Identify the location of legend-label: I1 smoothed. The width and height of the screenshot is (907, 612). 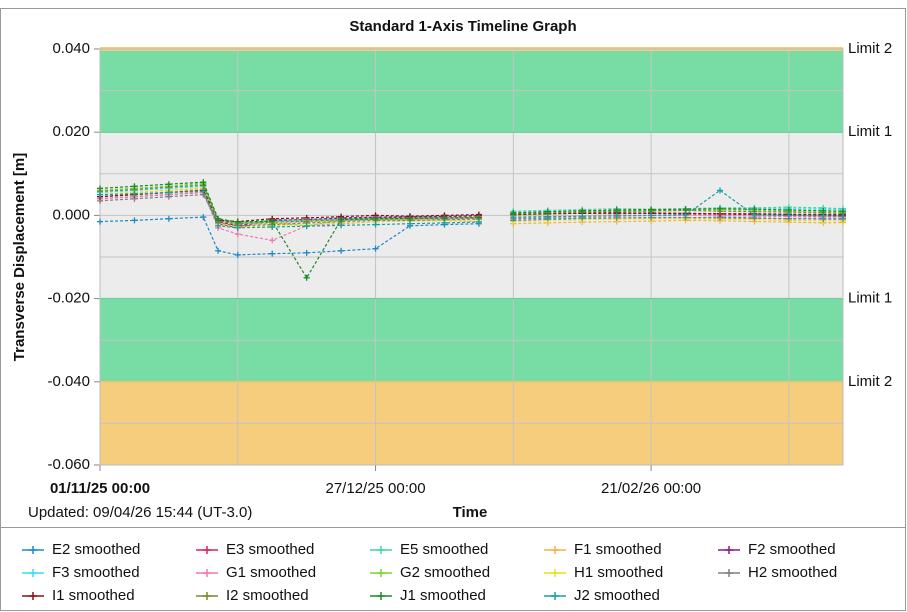
(93, 595).